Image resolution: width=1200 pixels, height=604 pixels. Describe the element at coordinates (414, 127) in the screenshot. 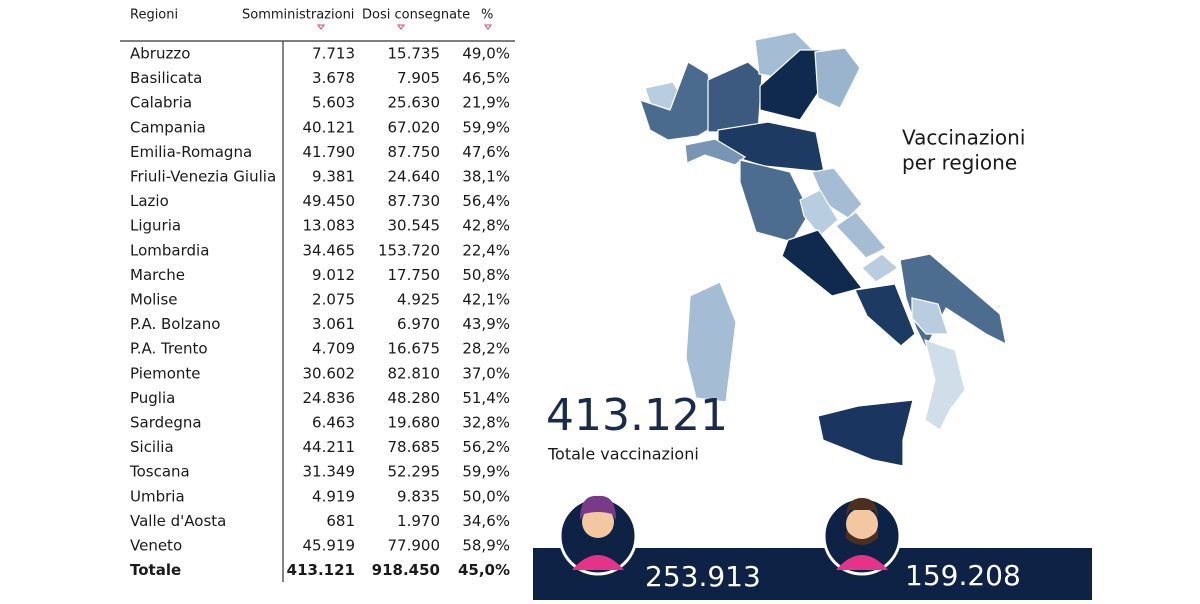

I see `table-cell: 67.020` at that location.